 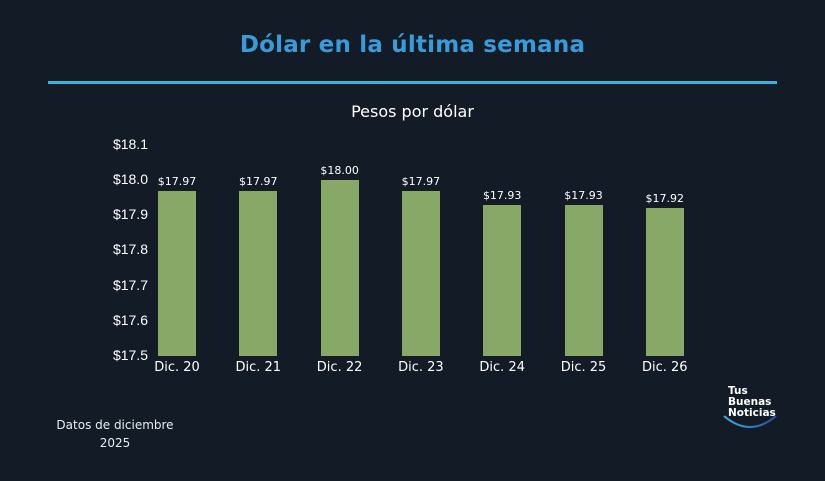 What do you see at coordinates (738, 391) in the screenshot?
I see `logo-line-1: Tus` at bounding box center [738, 391].